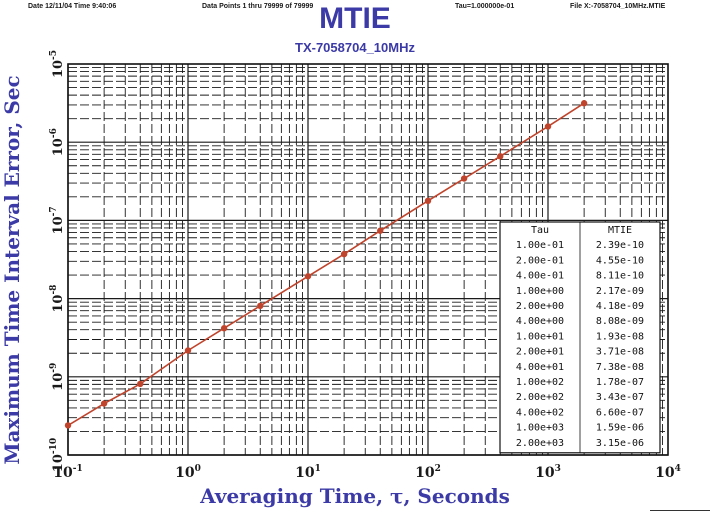 The width and height of the screenshot is (710, 513). I want to click on legend-mtie-value: 4.55e-10, so click(620, 260).